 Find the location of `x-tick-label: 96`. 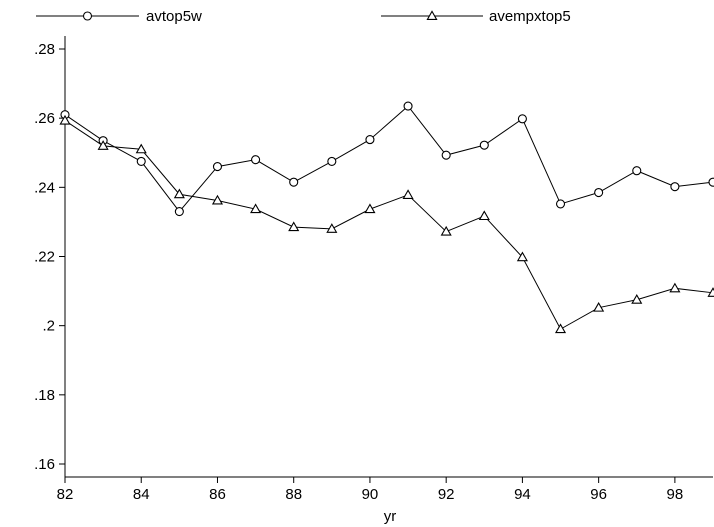

x-tick-label: 96 is located at coordinates (598, 494).